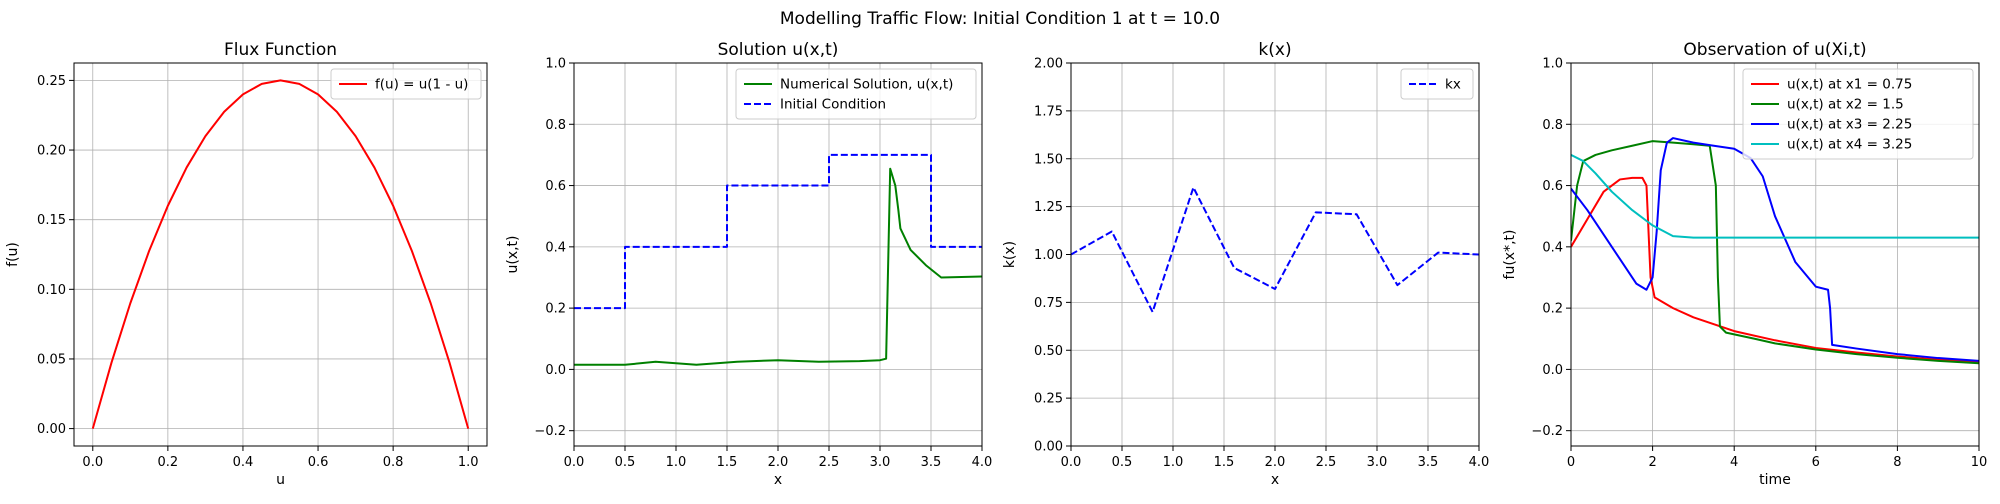 The height and width of the screenshot is (504, 2000). I want to click on y-axis-label: f(u), so click(13, 254).